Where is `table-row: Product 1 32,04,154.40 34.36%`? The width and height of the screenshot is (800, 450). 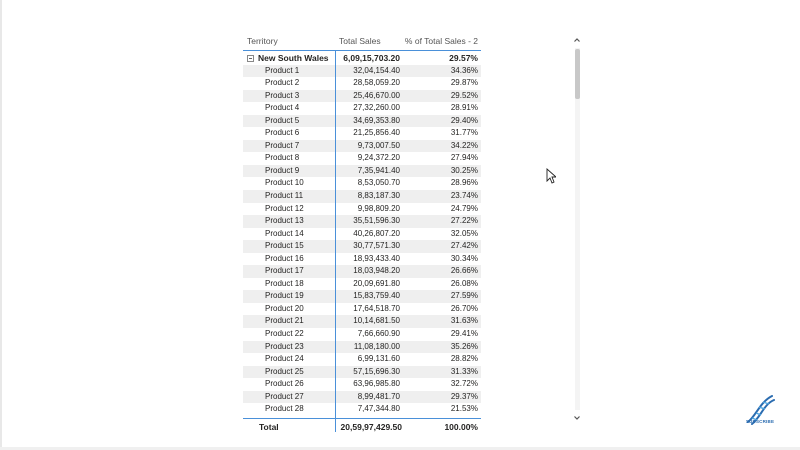
table-row: Product 1 32,04,154.40 34.36% is located at coordinates (362, 71).